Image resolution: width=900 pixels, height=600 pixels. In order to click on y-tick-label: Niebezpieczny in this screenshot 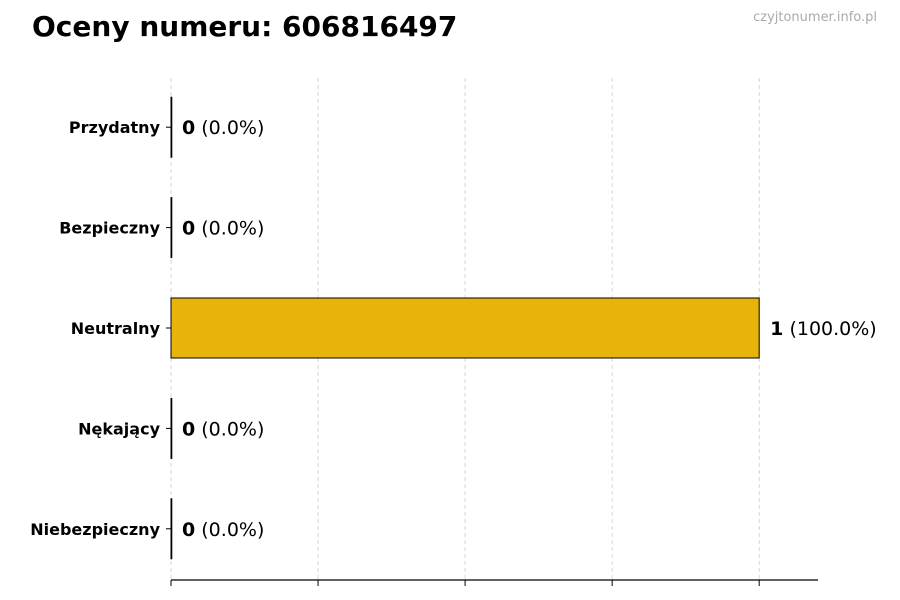, I will do `click(95, 529)`.